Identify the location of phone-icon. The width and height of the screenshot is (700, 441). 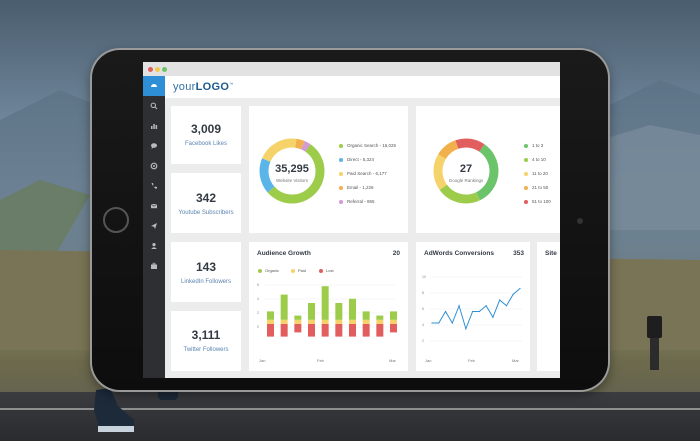
(154, 186).